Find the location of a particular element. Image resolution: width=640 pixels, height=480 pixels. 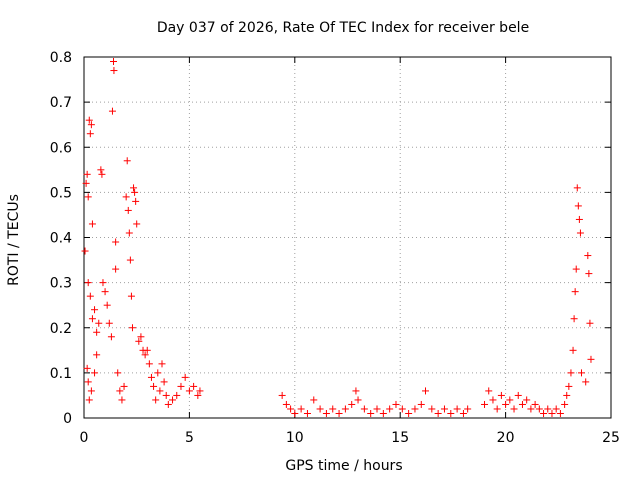

y-tick-label: 0.1 is located at coordinates (61, 374).